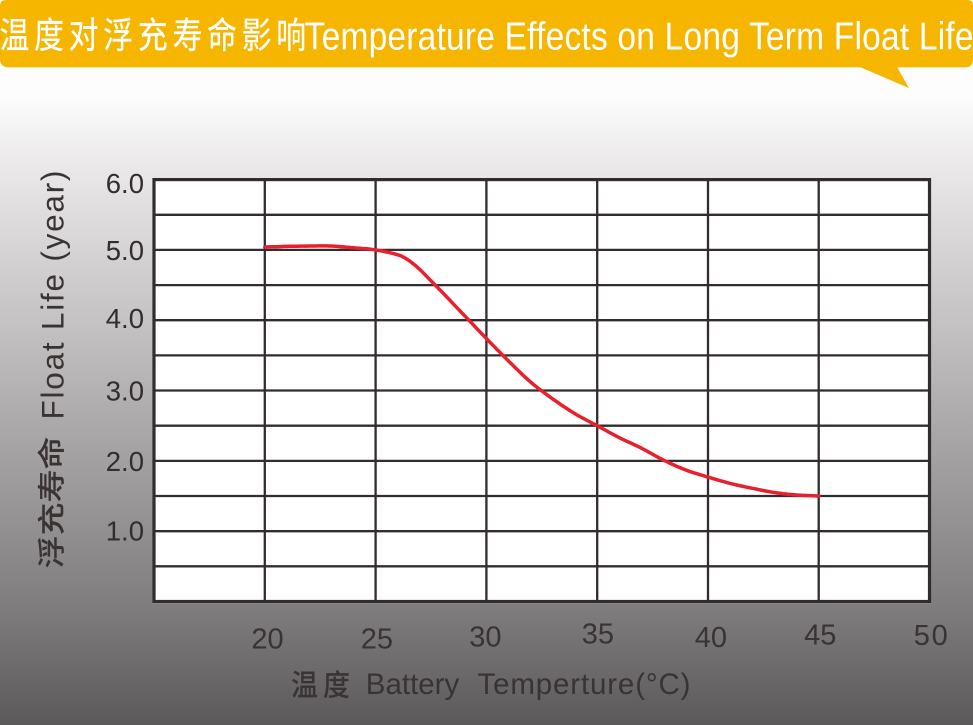 The height and width of the screenshot is (725, 973). Describe the element at coordinates (820, 636) in the screenshot. I see `svg-text: 45` at that location.